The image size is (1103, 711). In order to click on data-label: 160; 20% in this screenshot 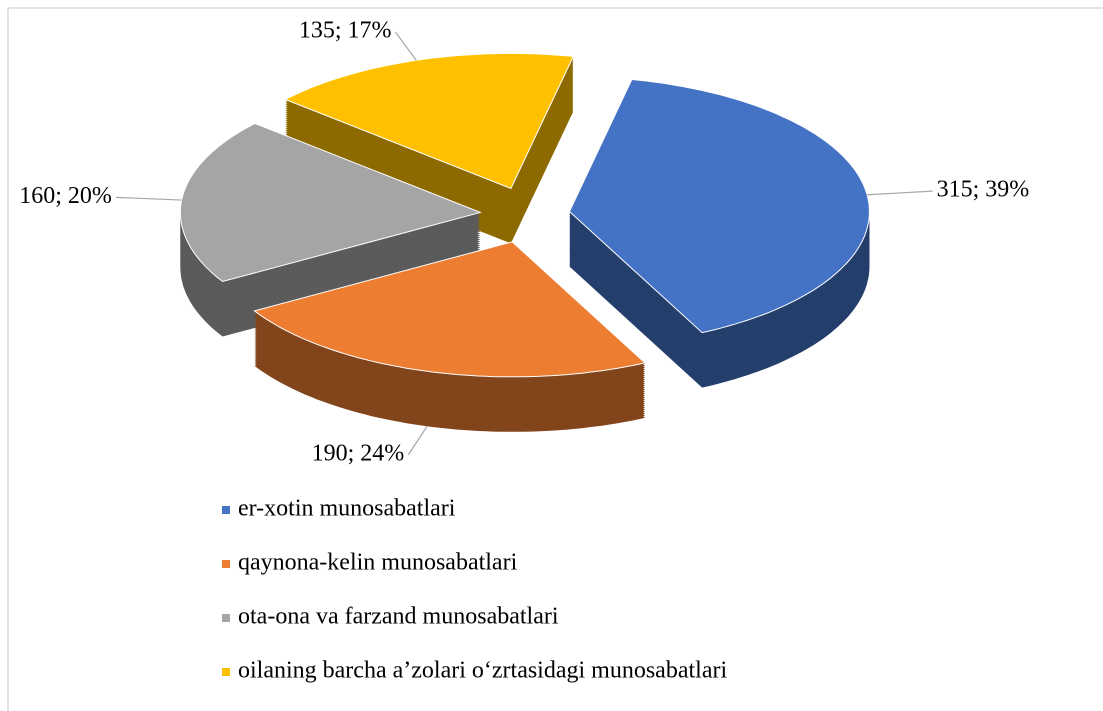, I will do `click(65, 196)`.